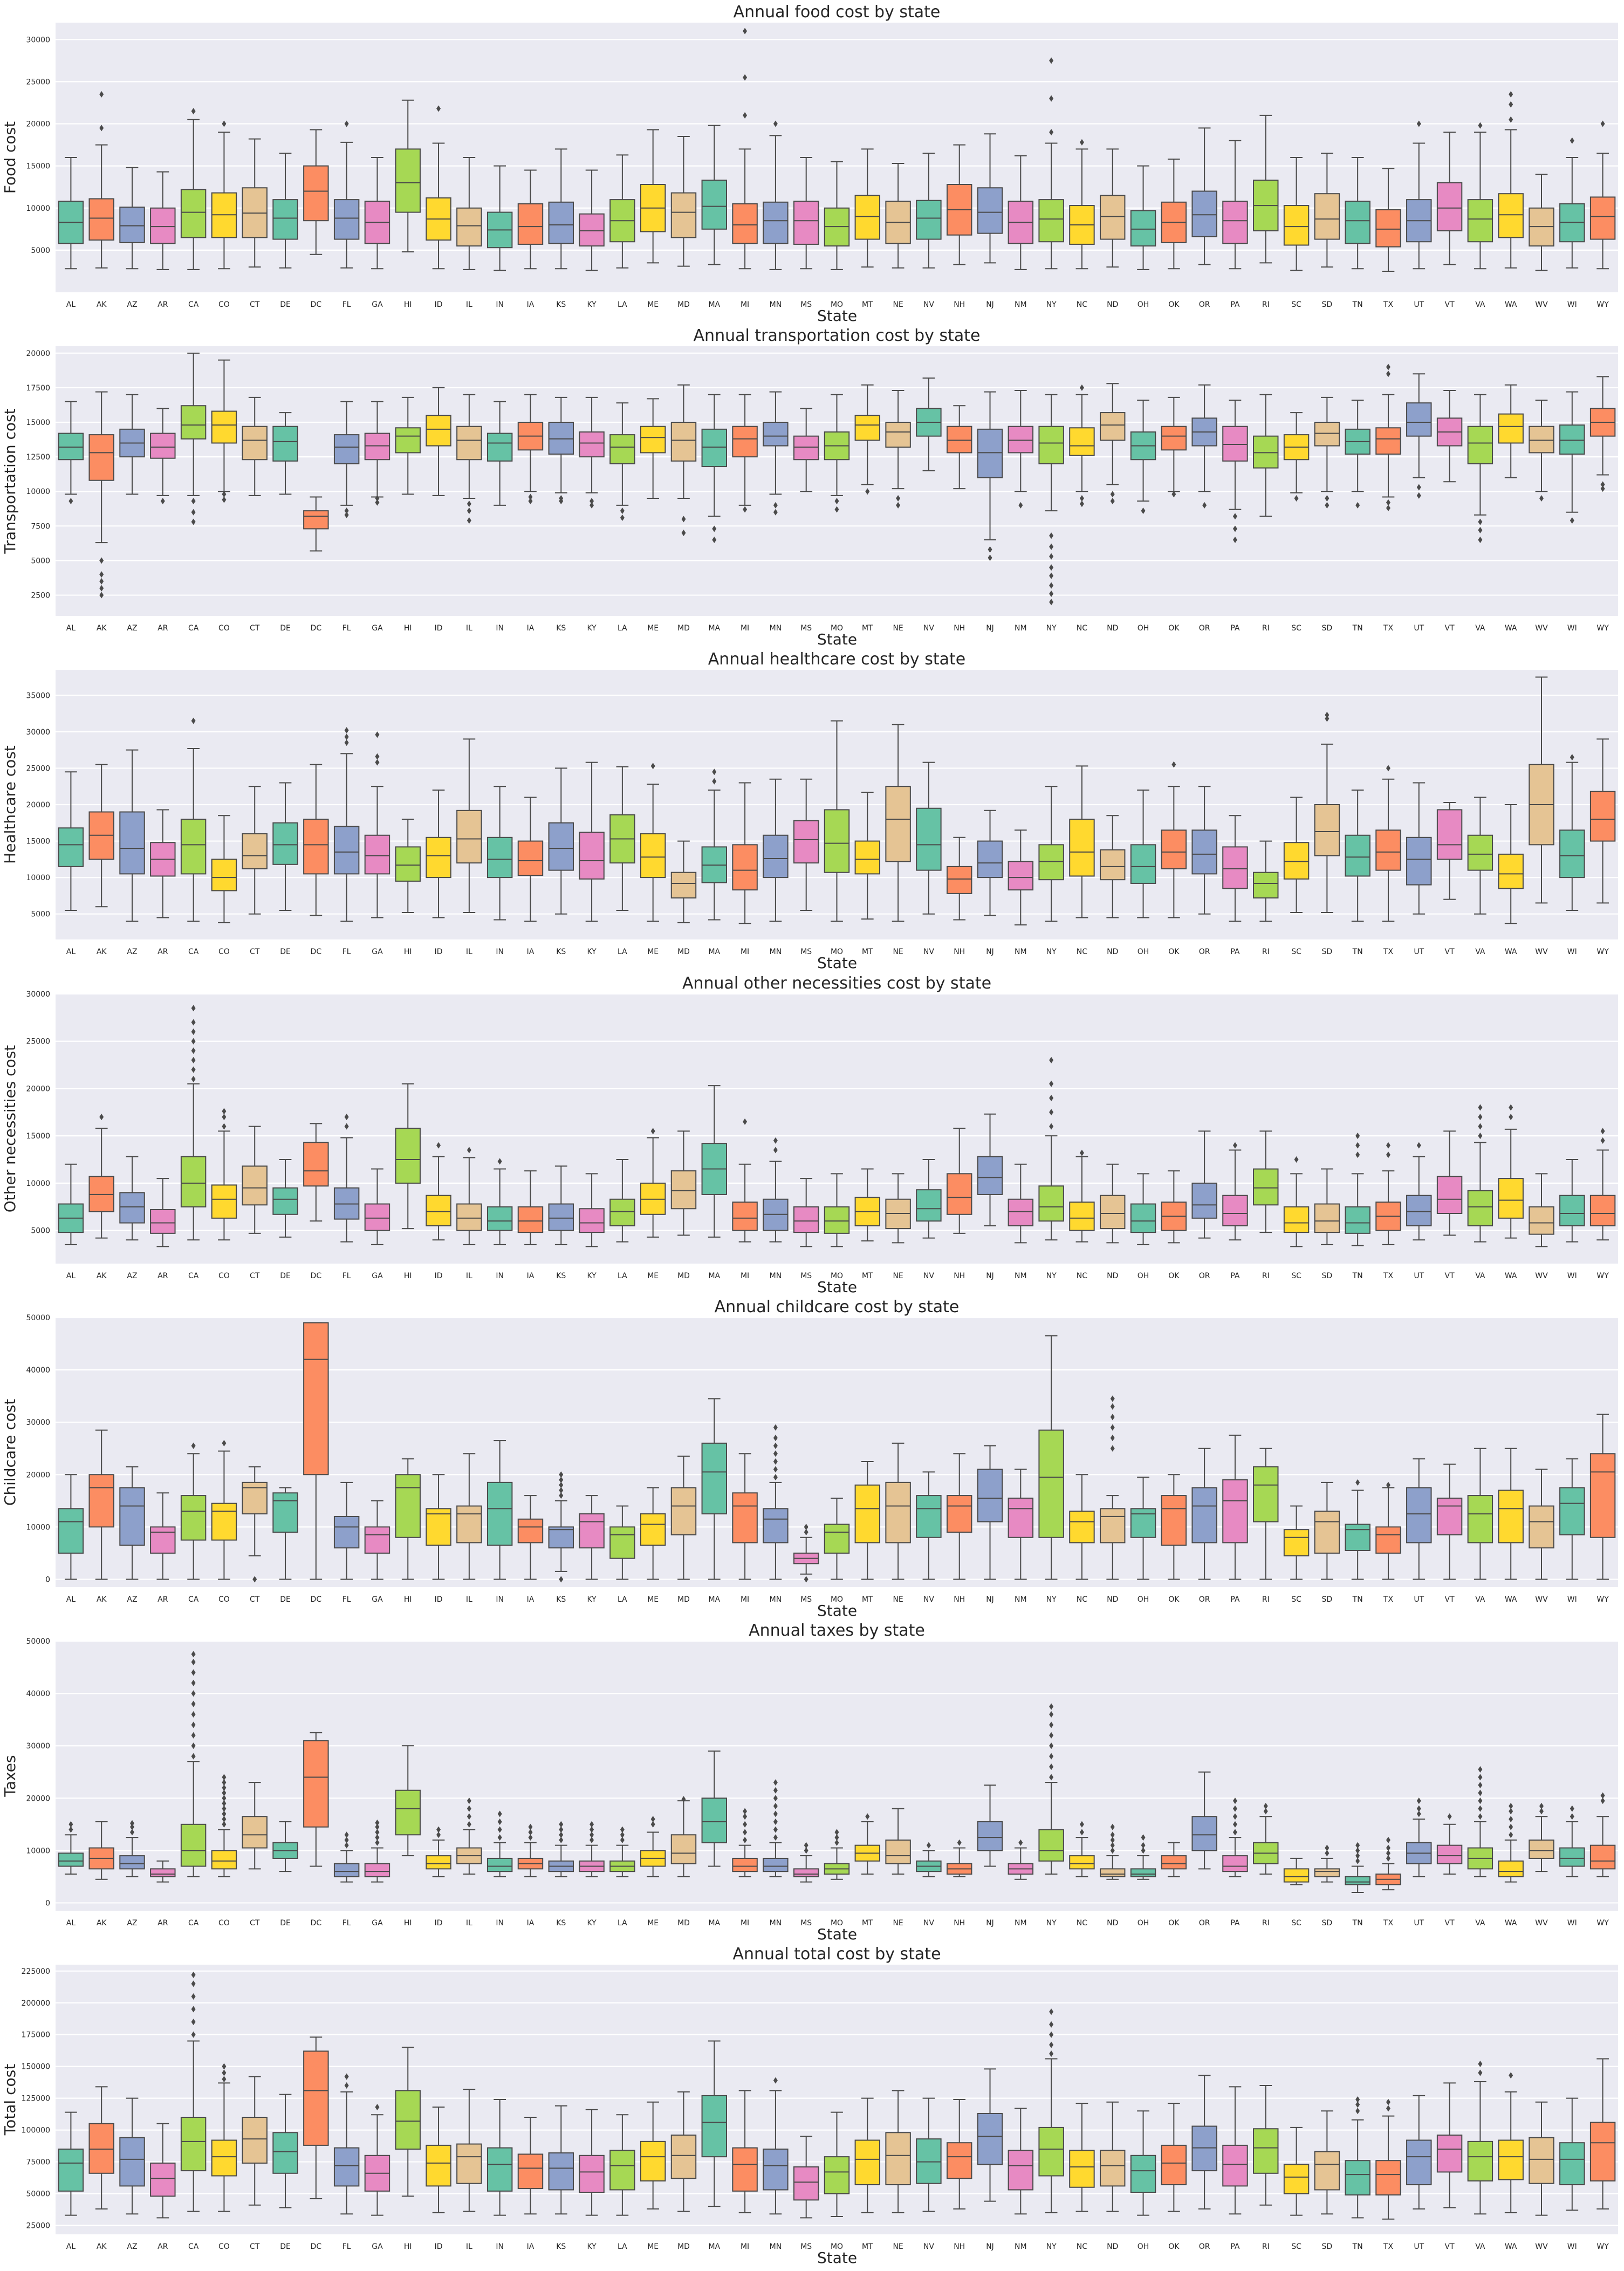  What do you see at coordinates (1602, 1184) in the screenshot?
I see `box-WY` at bounding box center [1602, 1184].